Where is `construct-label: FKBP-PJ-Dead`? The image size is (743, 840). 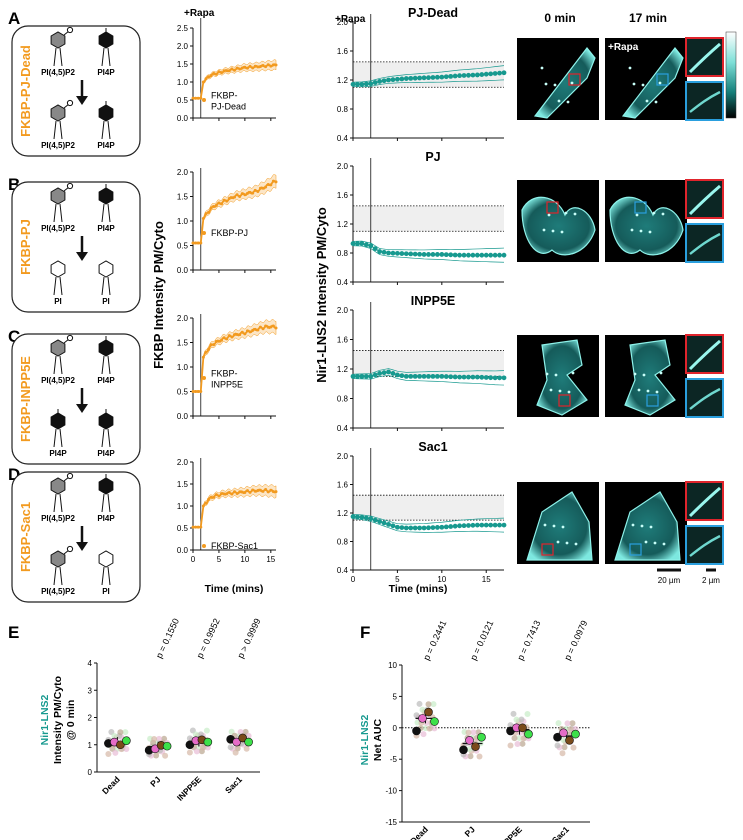
construct-label: FKBP-PJ-Dead is located at coordinates (25, 91).